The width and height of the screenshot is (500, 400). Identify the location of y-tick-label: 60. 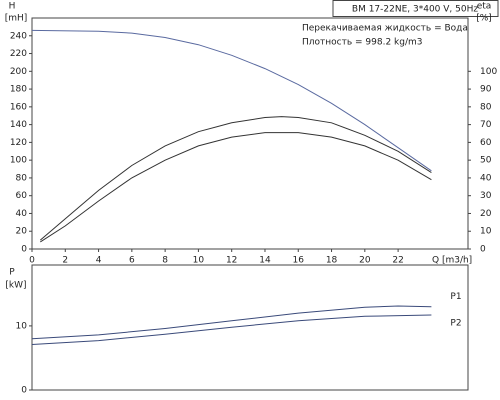
(22, 196).